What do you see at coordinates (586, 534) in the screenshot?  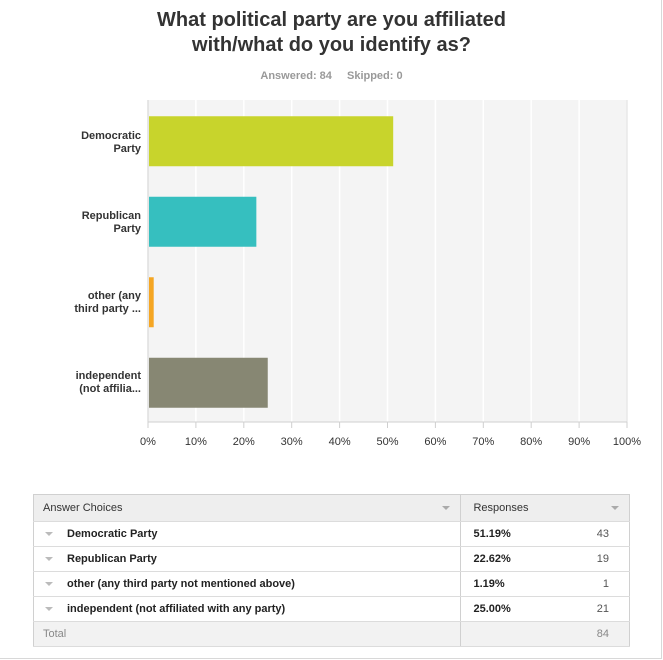 I see `count-cell: 43` at bounding box center [586, 534].